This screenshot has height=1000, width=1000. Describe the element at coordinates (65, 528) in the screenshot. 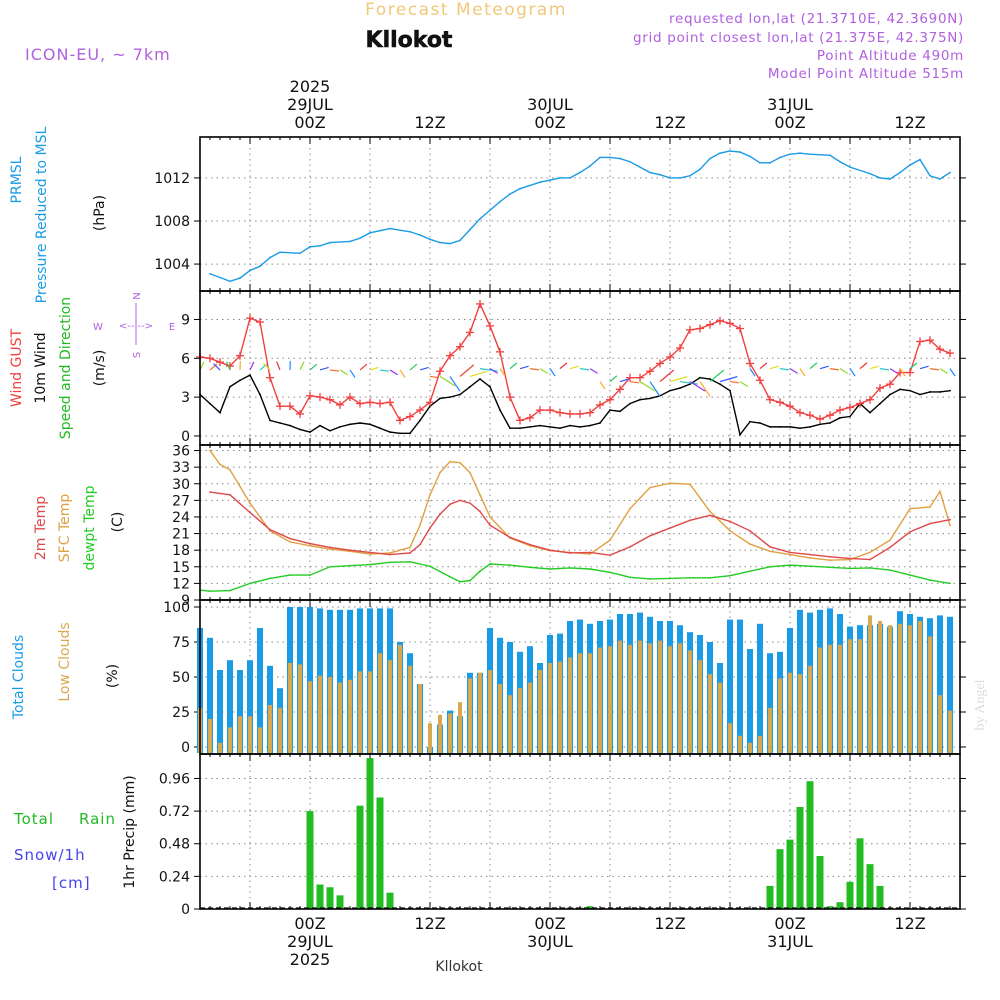

I see `sfc-temp-label: SFC Temp` at that location.